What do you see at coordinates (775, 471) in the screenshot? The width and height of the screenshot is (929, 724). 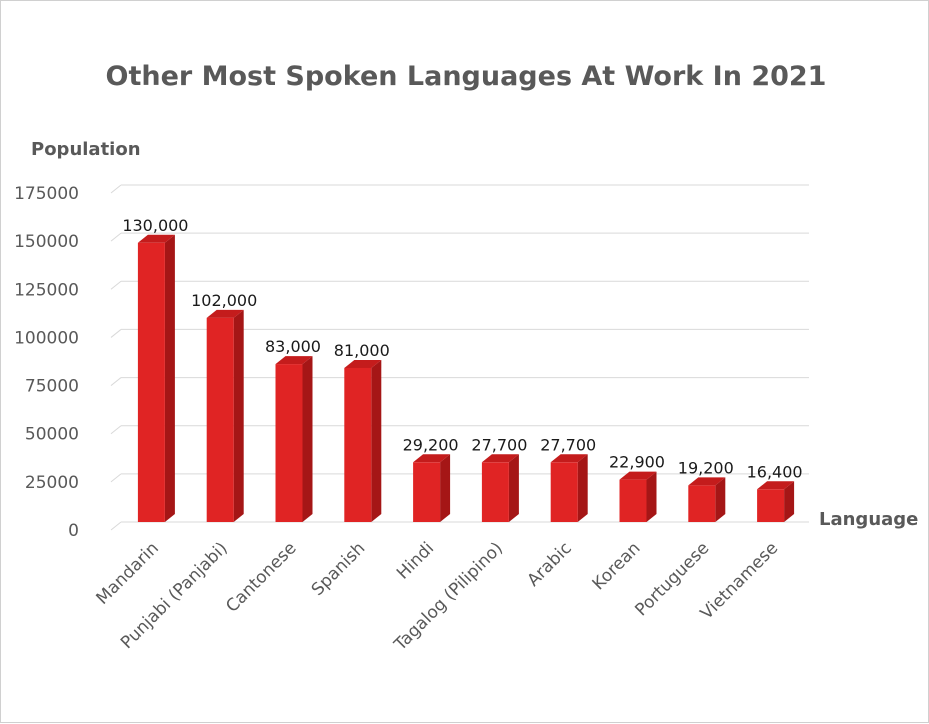 I see `data-label: 16,400` at bounding box center [775, 471].